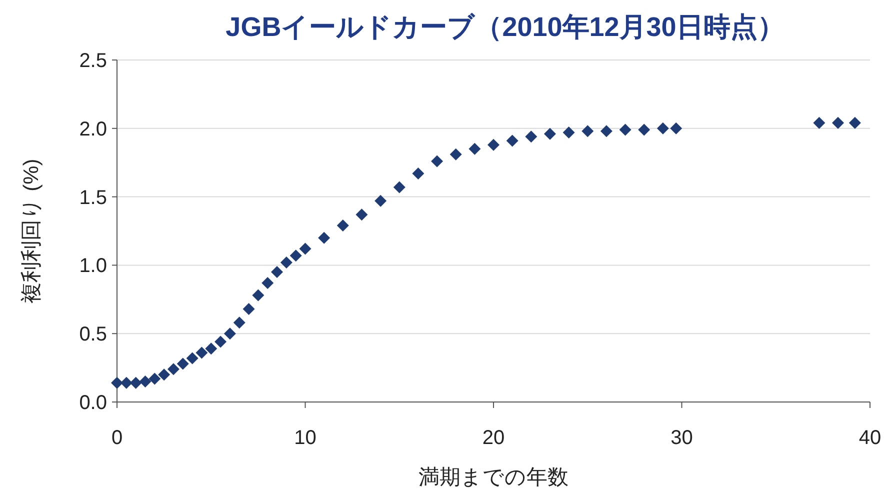 The height and width of the screenshot is (493, 893). Describe the element at coordinates (93, 335) in the screenshot. I see `y-tick-label: 0.5` at that location.